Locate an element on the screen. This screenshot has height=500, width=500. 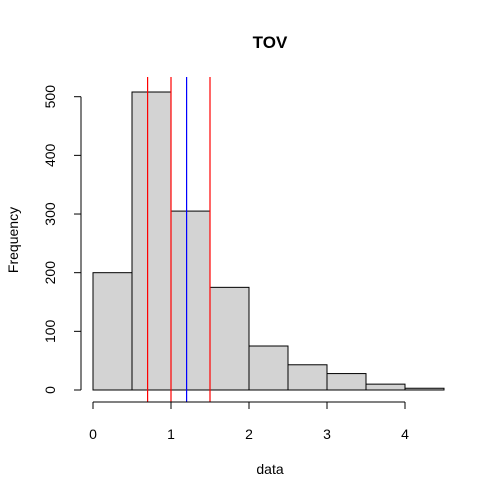
y-tick-label: 100 is located at coordinates (50, 331).